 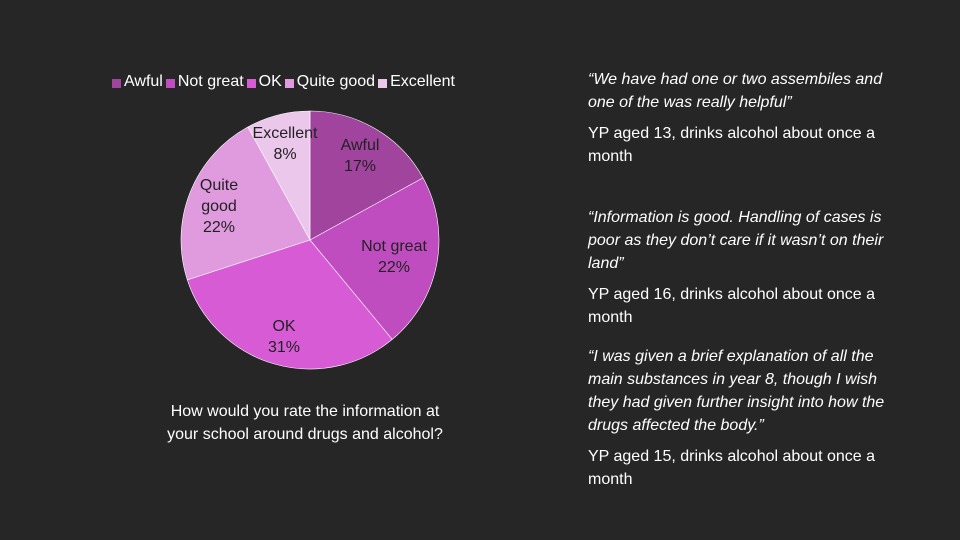 I want to click on legend-item-excellent: Excellent, so click(x=416, y=82).